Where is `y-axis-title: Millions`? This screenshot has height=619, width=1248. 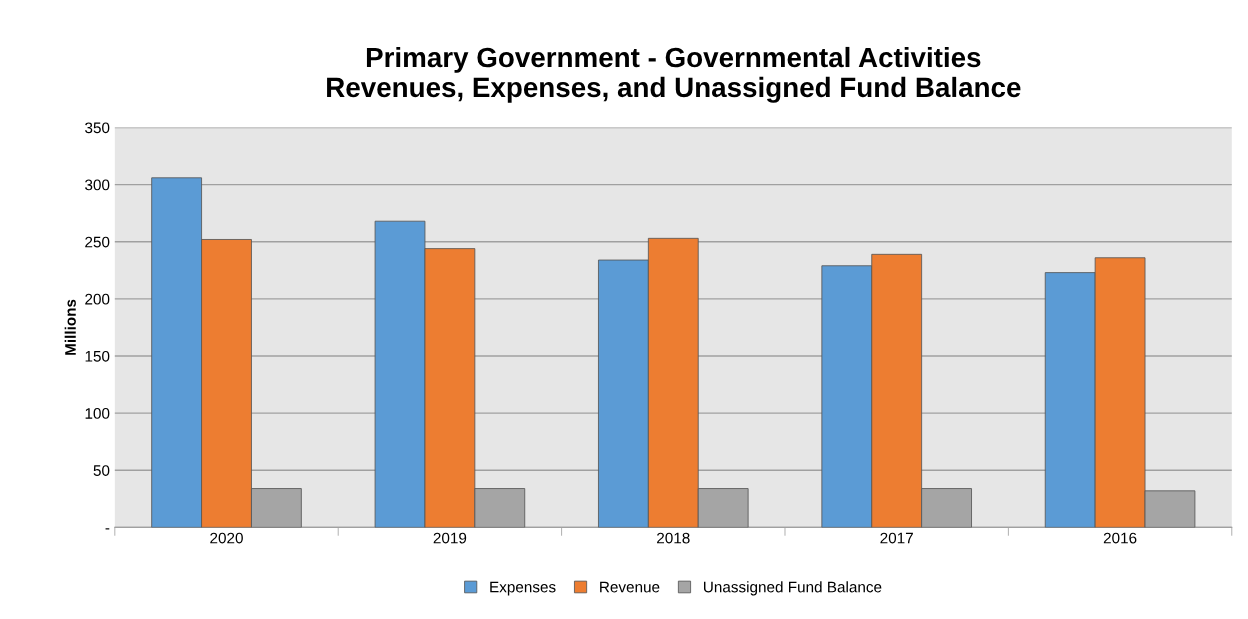
y-axis-title: Millions is located at coordinates (70, 327).